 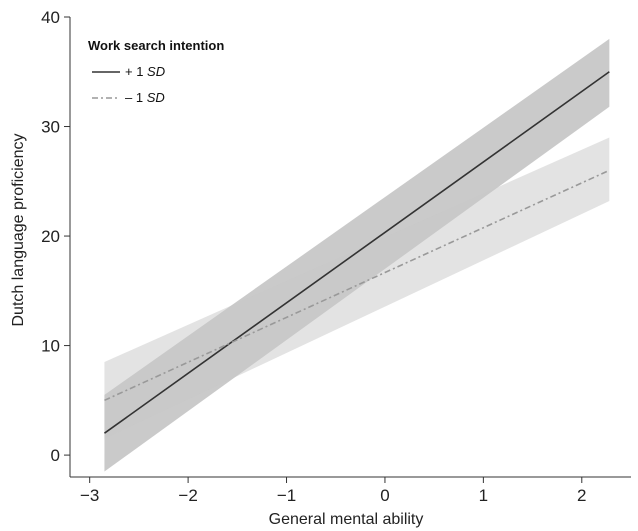 What do you see at coordinates (145, 71) in the screenshot?
I see `legend-label-plus-1sd: + 1 SD` at bounding box center [145, 71].